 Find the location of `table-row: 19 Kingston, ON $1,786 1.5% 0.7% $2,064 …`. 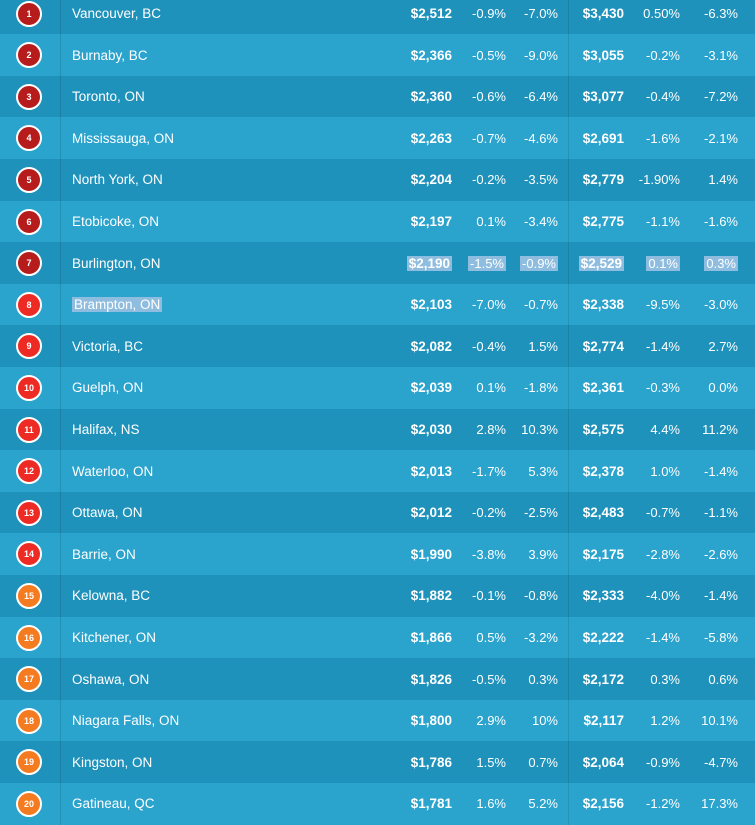

table-row: 19 Kingston, ON $1,786 1.5% 0.7% $2,064 … is located at coordinates (377, 762).